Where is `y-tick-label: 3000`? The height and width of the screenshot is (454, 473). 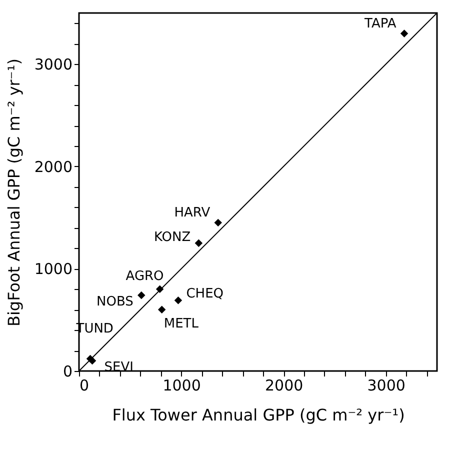
y-tick-label: 3000 is located at coordinates (53, 65).